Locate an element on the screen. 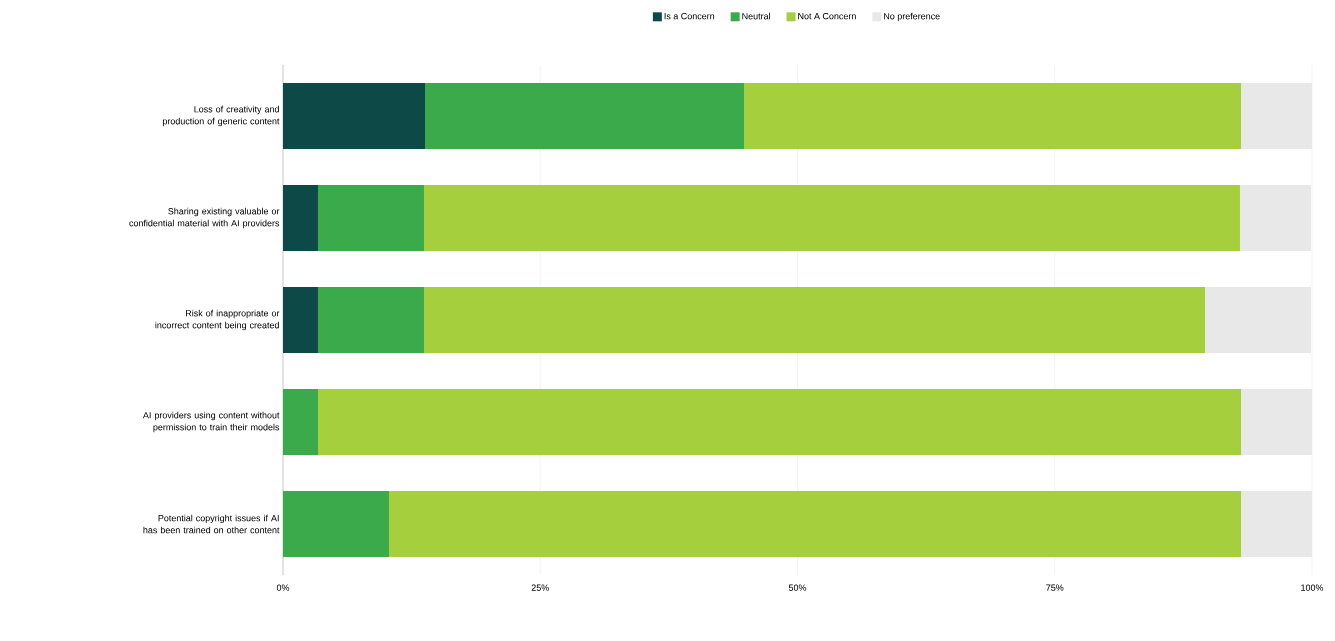  legend-label: Neutral is located at coordinates (756, 16).